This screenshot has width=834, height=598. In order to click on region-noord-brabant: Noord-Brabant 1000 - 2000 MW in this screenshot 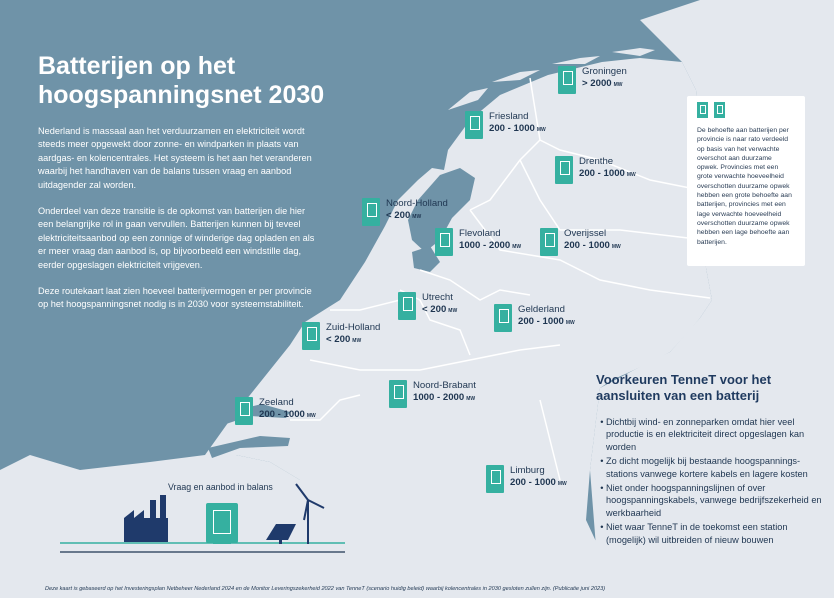, I will do `click(432, 394)`.